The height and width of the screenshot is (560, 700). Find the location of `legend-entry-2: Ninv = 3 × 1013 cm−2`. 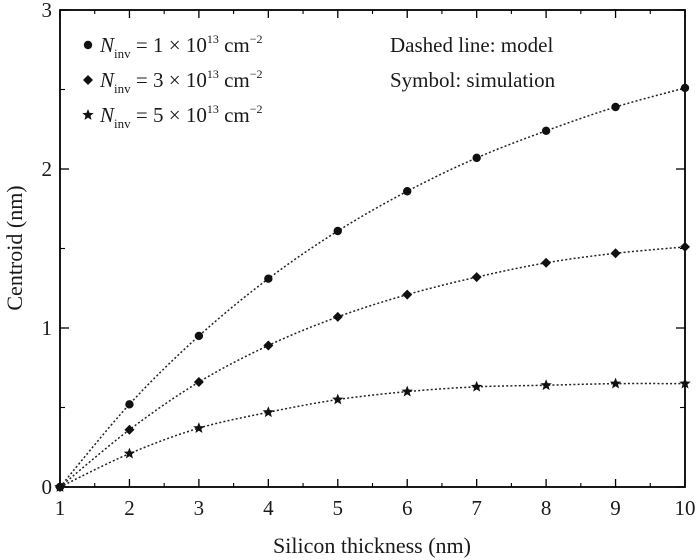

legend-entry-2: Ninv = 3 × 1013 cm−2 is located at coordinates (181, 81).